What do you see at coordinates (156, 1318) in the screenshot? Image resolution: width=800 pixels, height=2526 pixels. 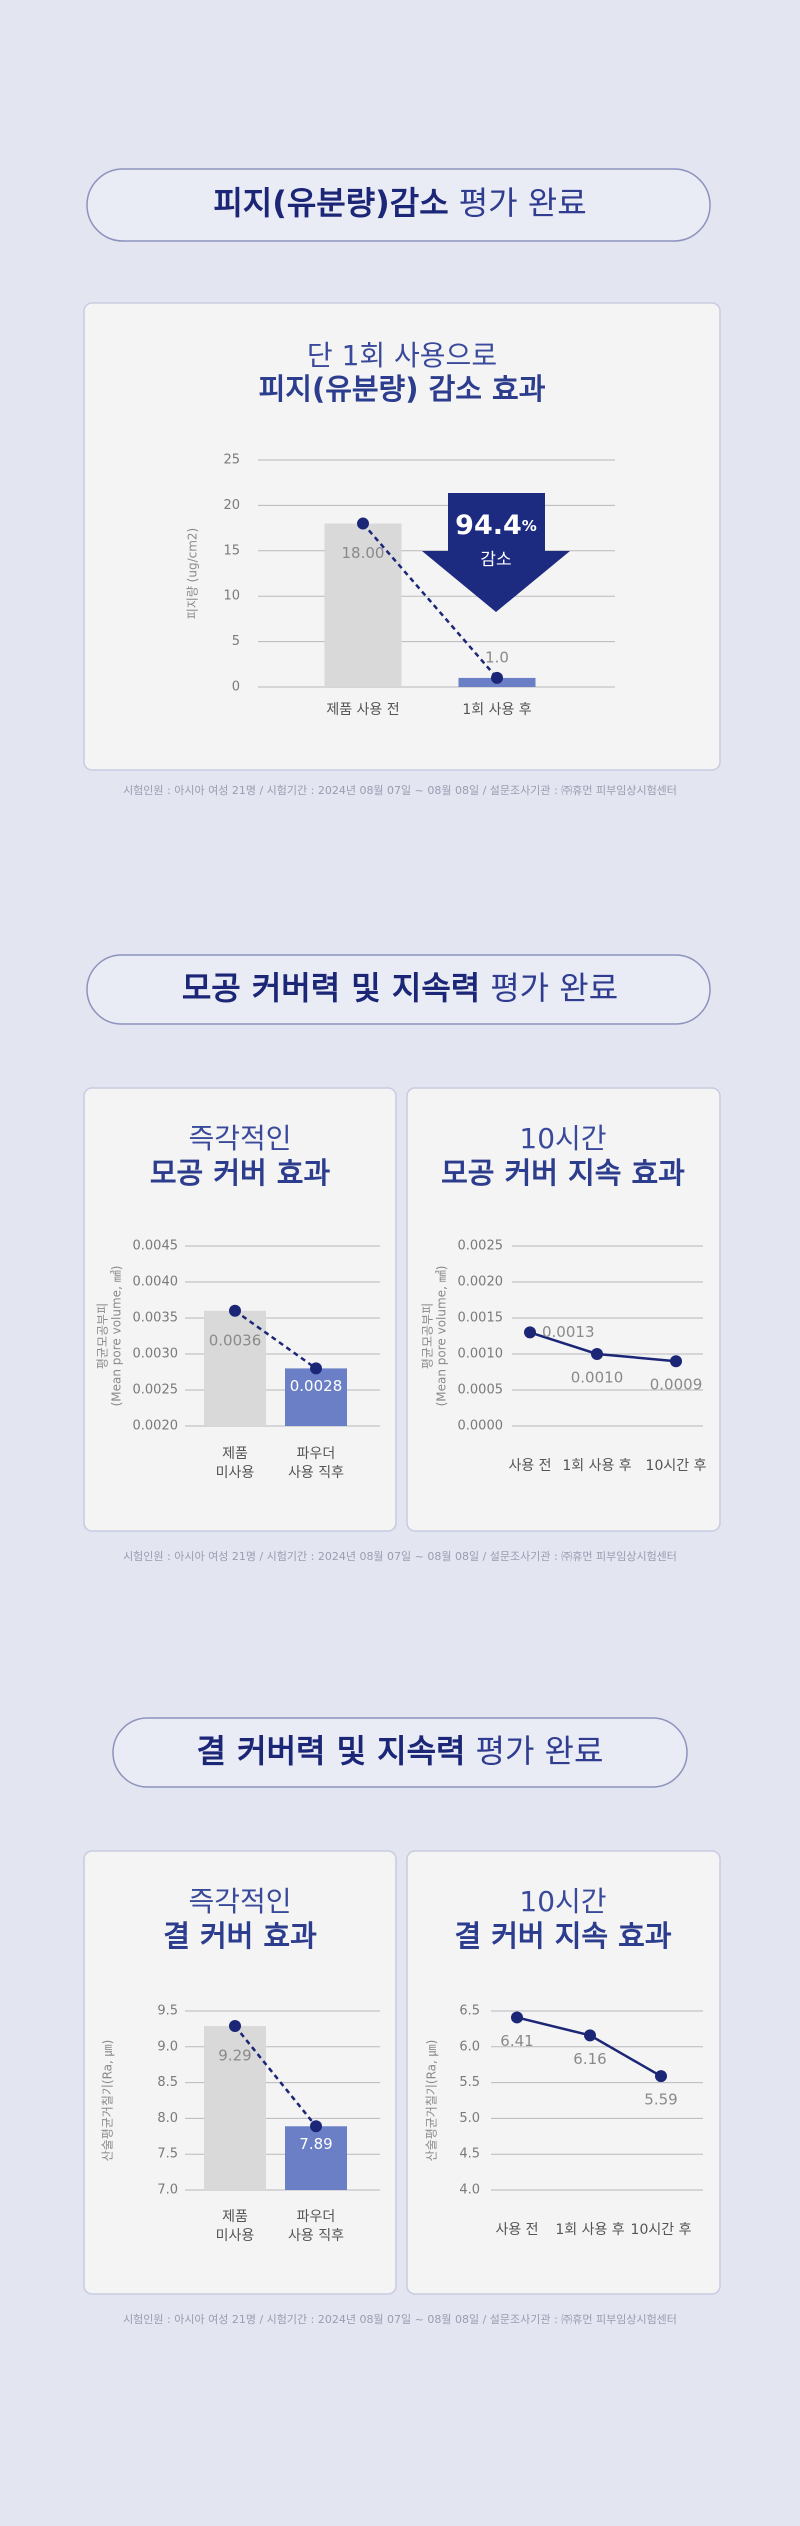 I see `y-tick-label: 0.0035` at bounding box center [156, 1318].